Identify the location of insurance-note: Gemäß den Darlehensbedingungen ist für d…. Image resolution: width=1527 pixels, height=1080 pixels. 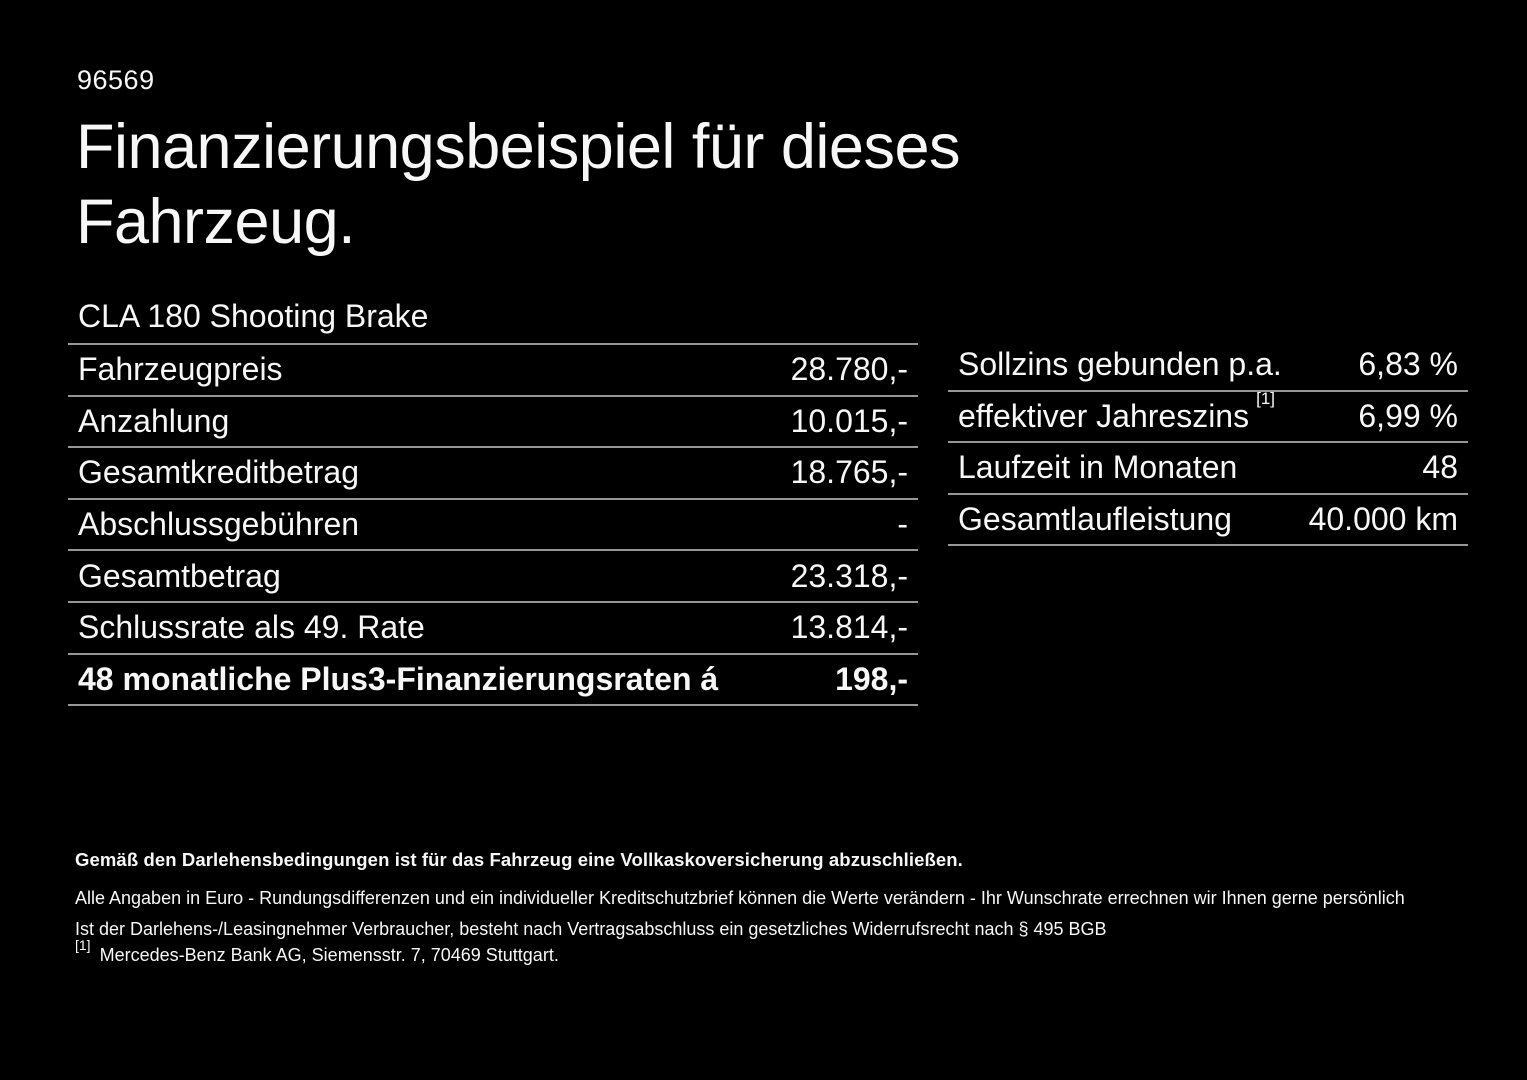
(519, 859).